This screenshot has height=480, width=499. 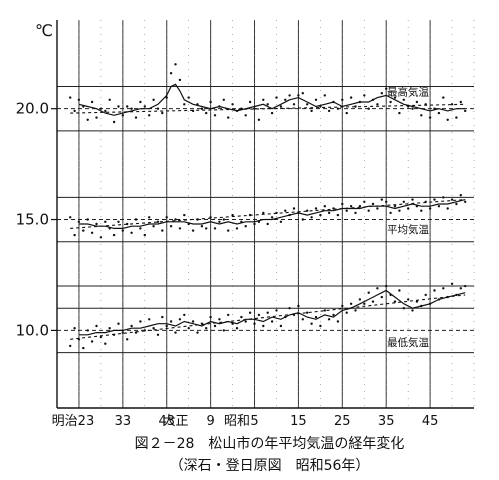 I want to click on y-tick-label: 10.0, so click(x=32, y=330).